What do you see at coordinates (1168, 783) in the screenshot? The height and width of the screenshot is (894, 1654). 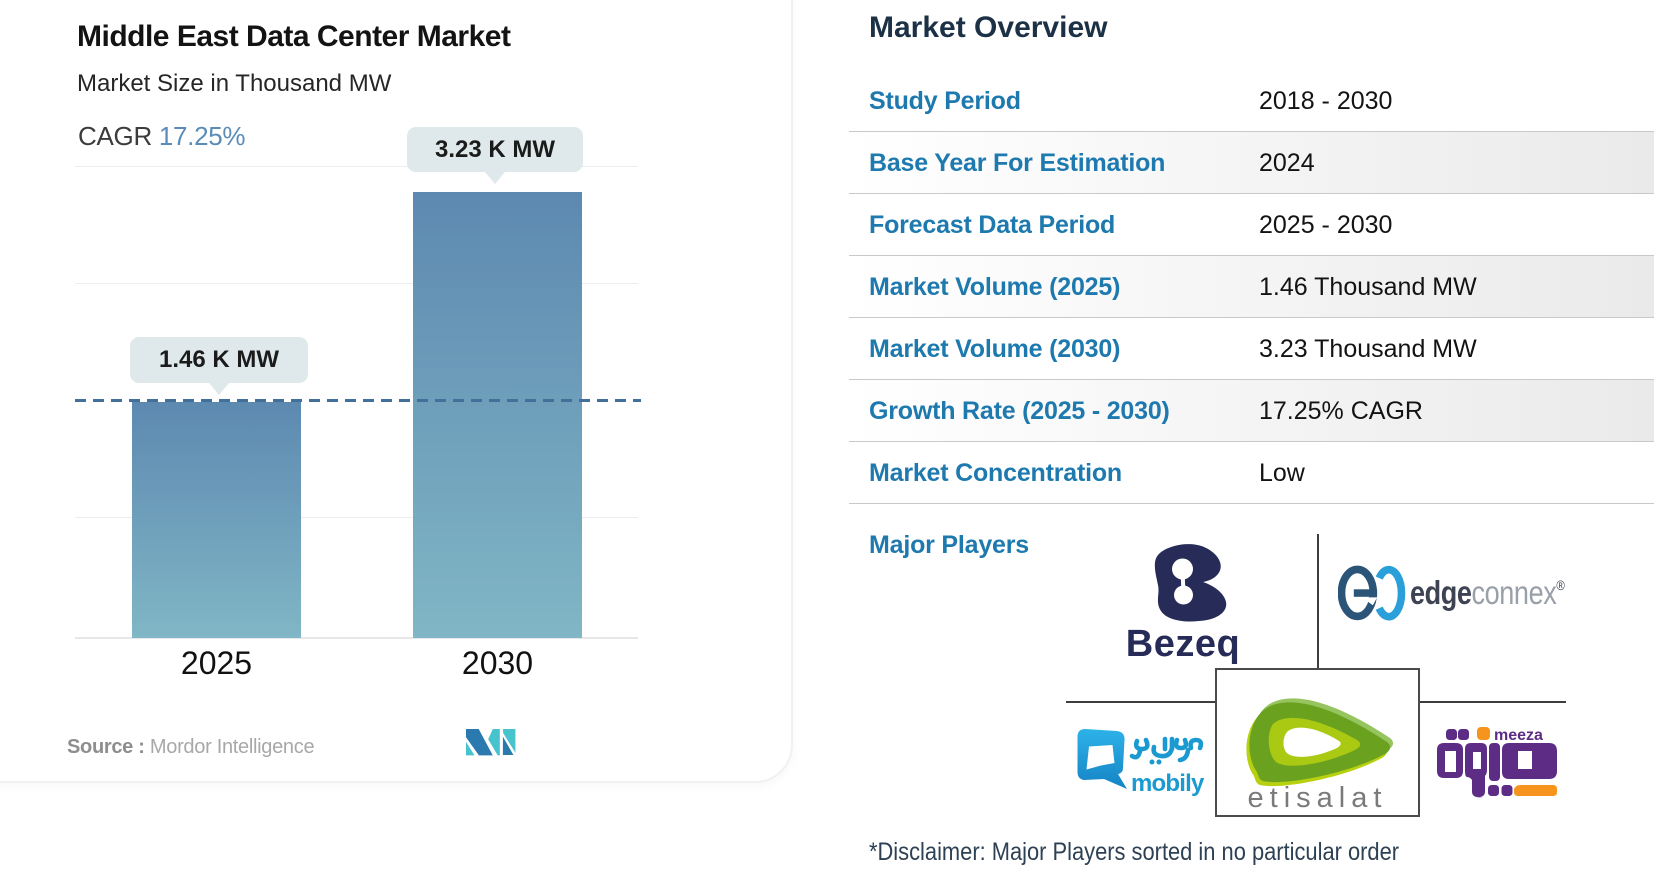 I see `svg-text: mobily` at bounding box center [1168, 783].